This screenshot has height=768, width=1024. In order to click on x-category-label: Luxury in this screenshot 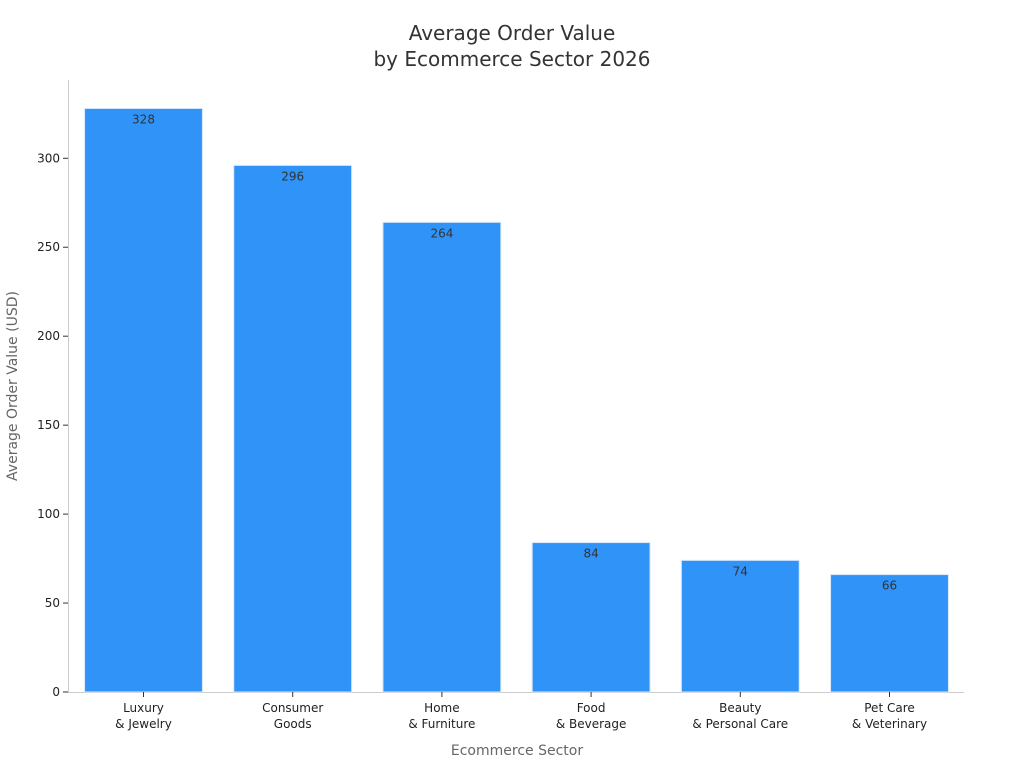, I will do `click(143, 708)`.